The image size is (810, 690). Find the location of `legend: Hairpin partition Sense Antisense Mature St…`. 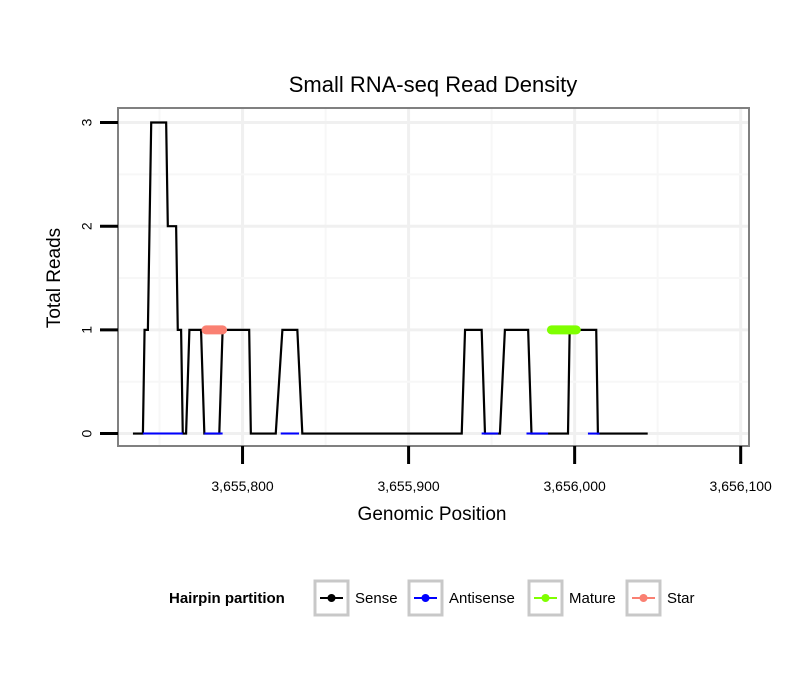

legend: Hairpin partition Sense Antisense Mature St… is located at coordinates (432, 598).